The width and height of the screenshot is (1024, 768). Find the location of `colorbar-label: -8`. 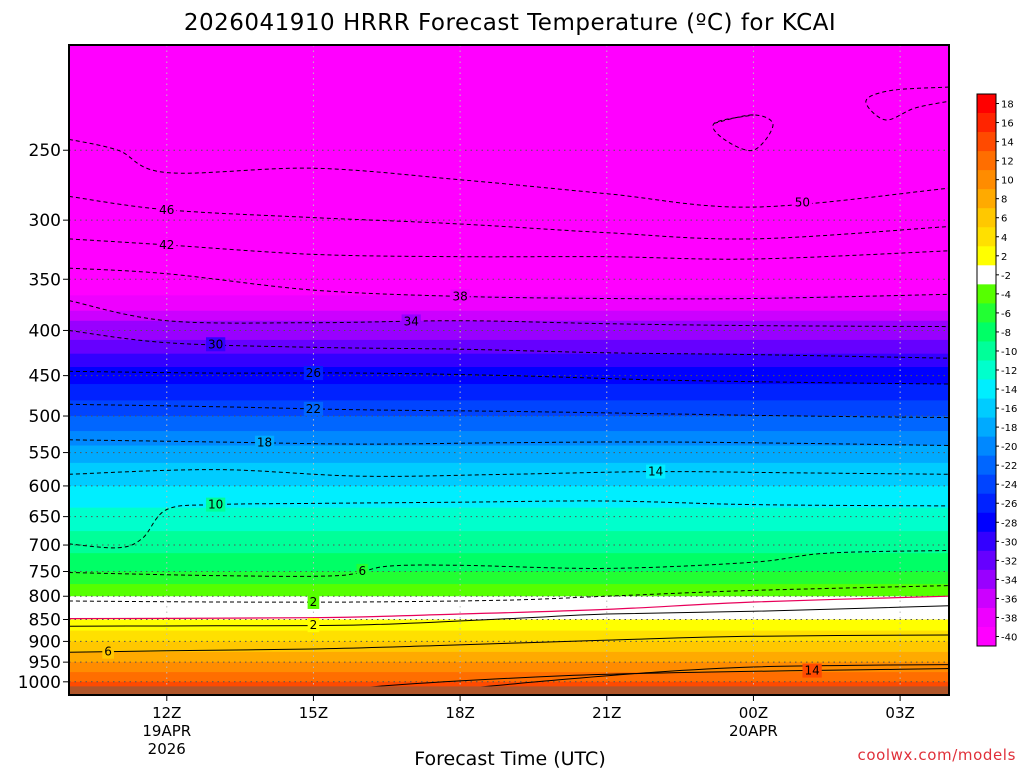

colorbar-label: -8 is located at coordinates (1006, 333).